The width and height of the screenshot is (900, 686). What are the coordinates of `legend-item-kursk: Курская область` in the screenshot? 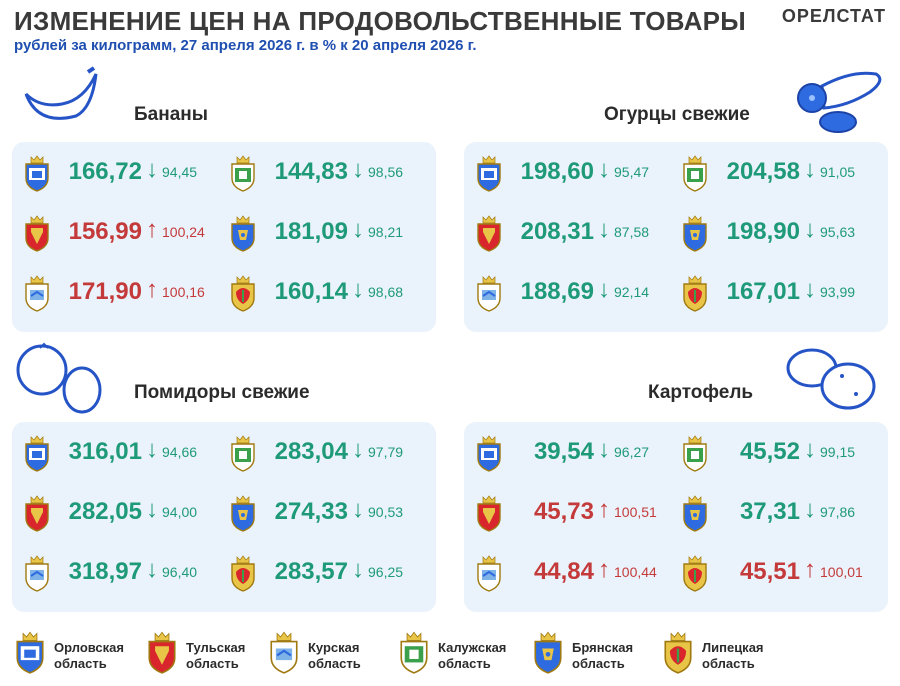 It's located at (331, 651).